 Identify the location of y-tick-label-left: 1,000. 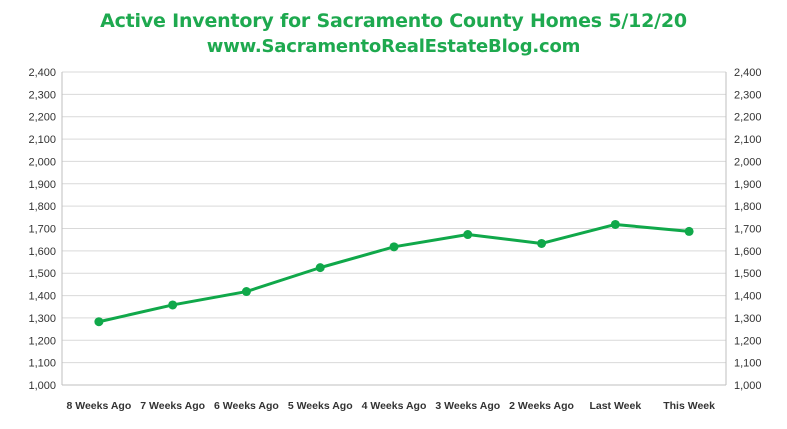
(42, 386).